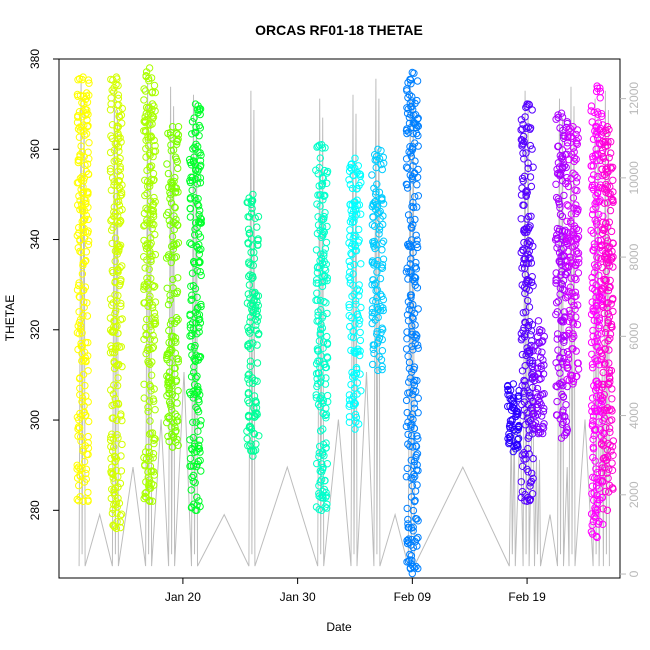 The width and height of the screenshot is (650, 650). What do you see at coordinates (83, 289) in the screenshot?
I see `series-RF01` at bounding box center [83, 289].